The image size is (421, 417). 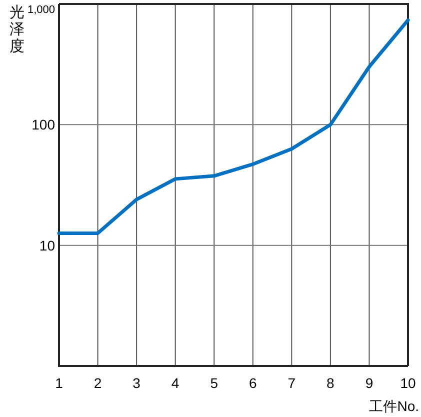 I want to click on x-tick-label: 1, so click(x=59, y=383).